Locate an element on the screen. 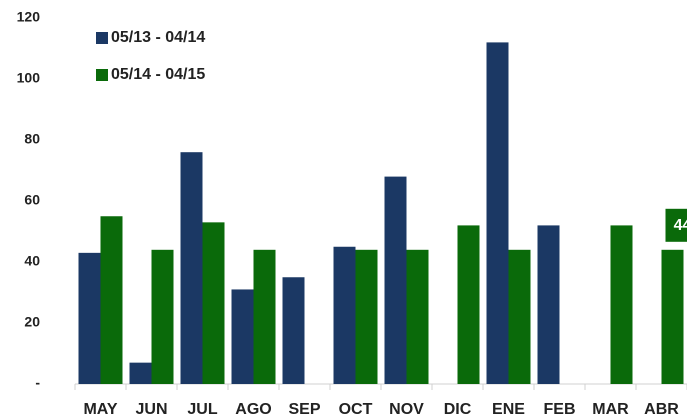 The image size is (687, 419). legend-label: 05/13 - 04/14 is located at coordinates (158, 37).